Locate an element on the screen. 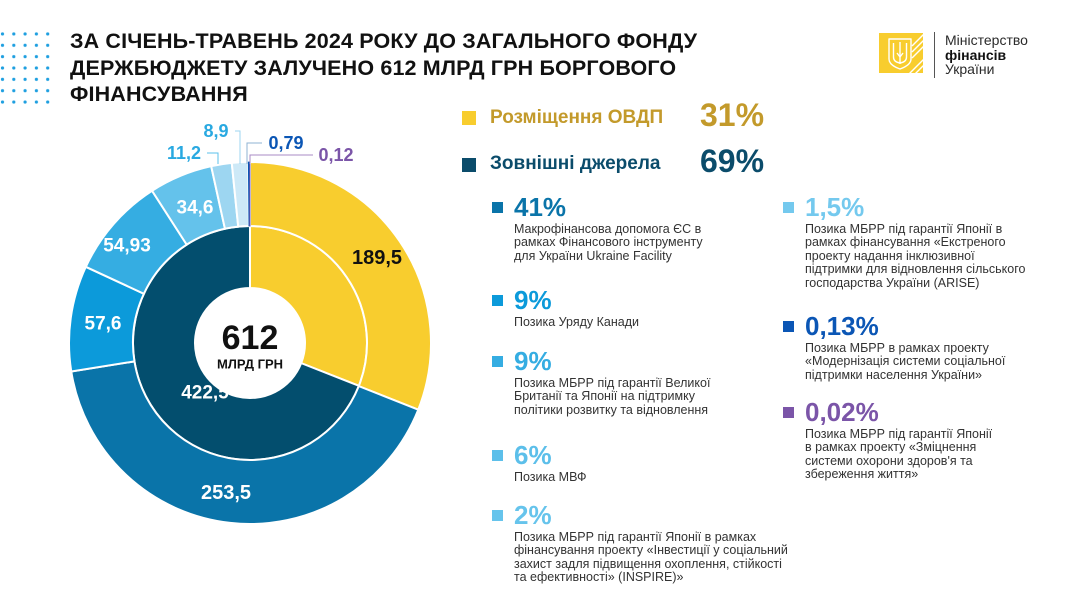  dot-grid-decoration is located at coordinates (28, 69).